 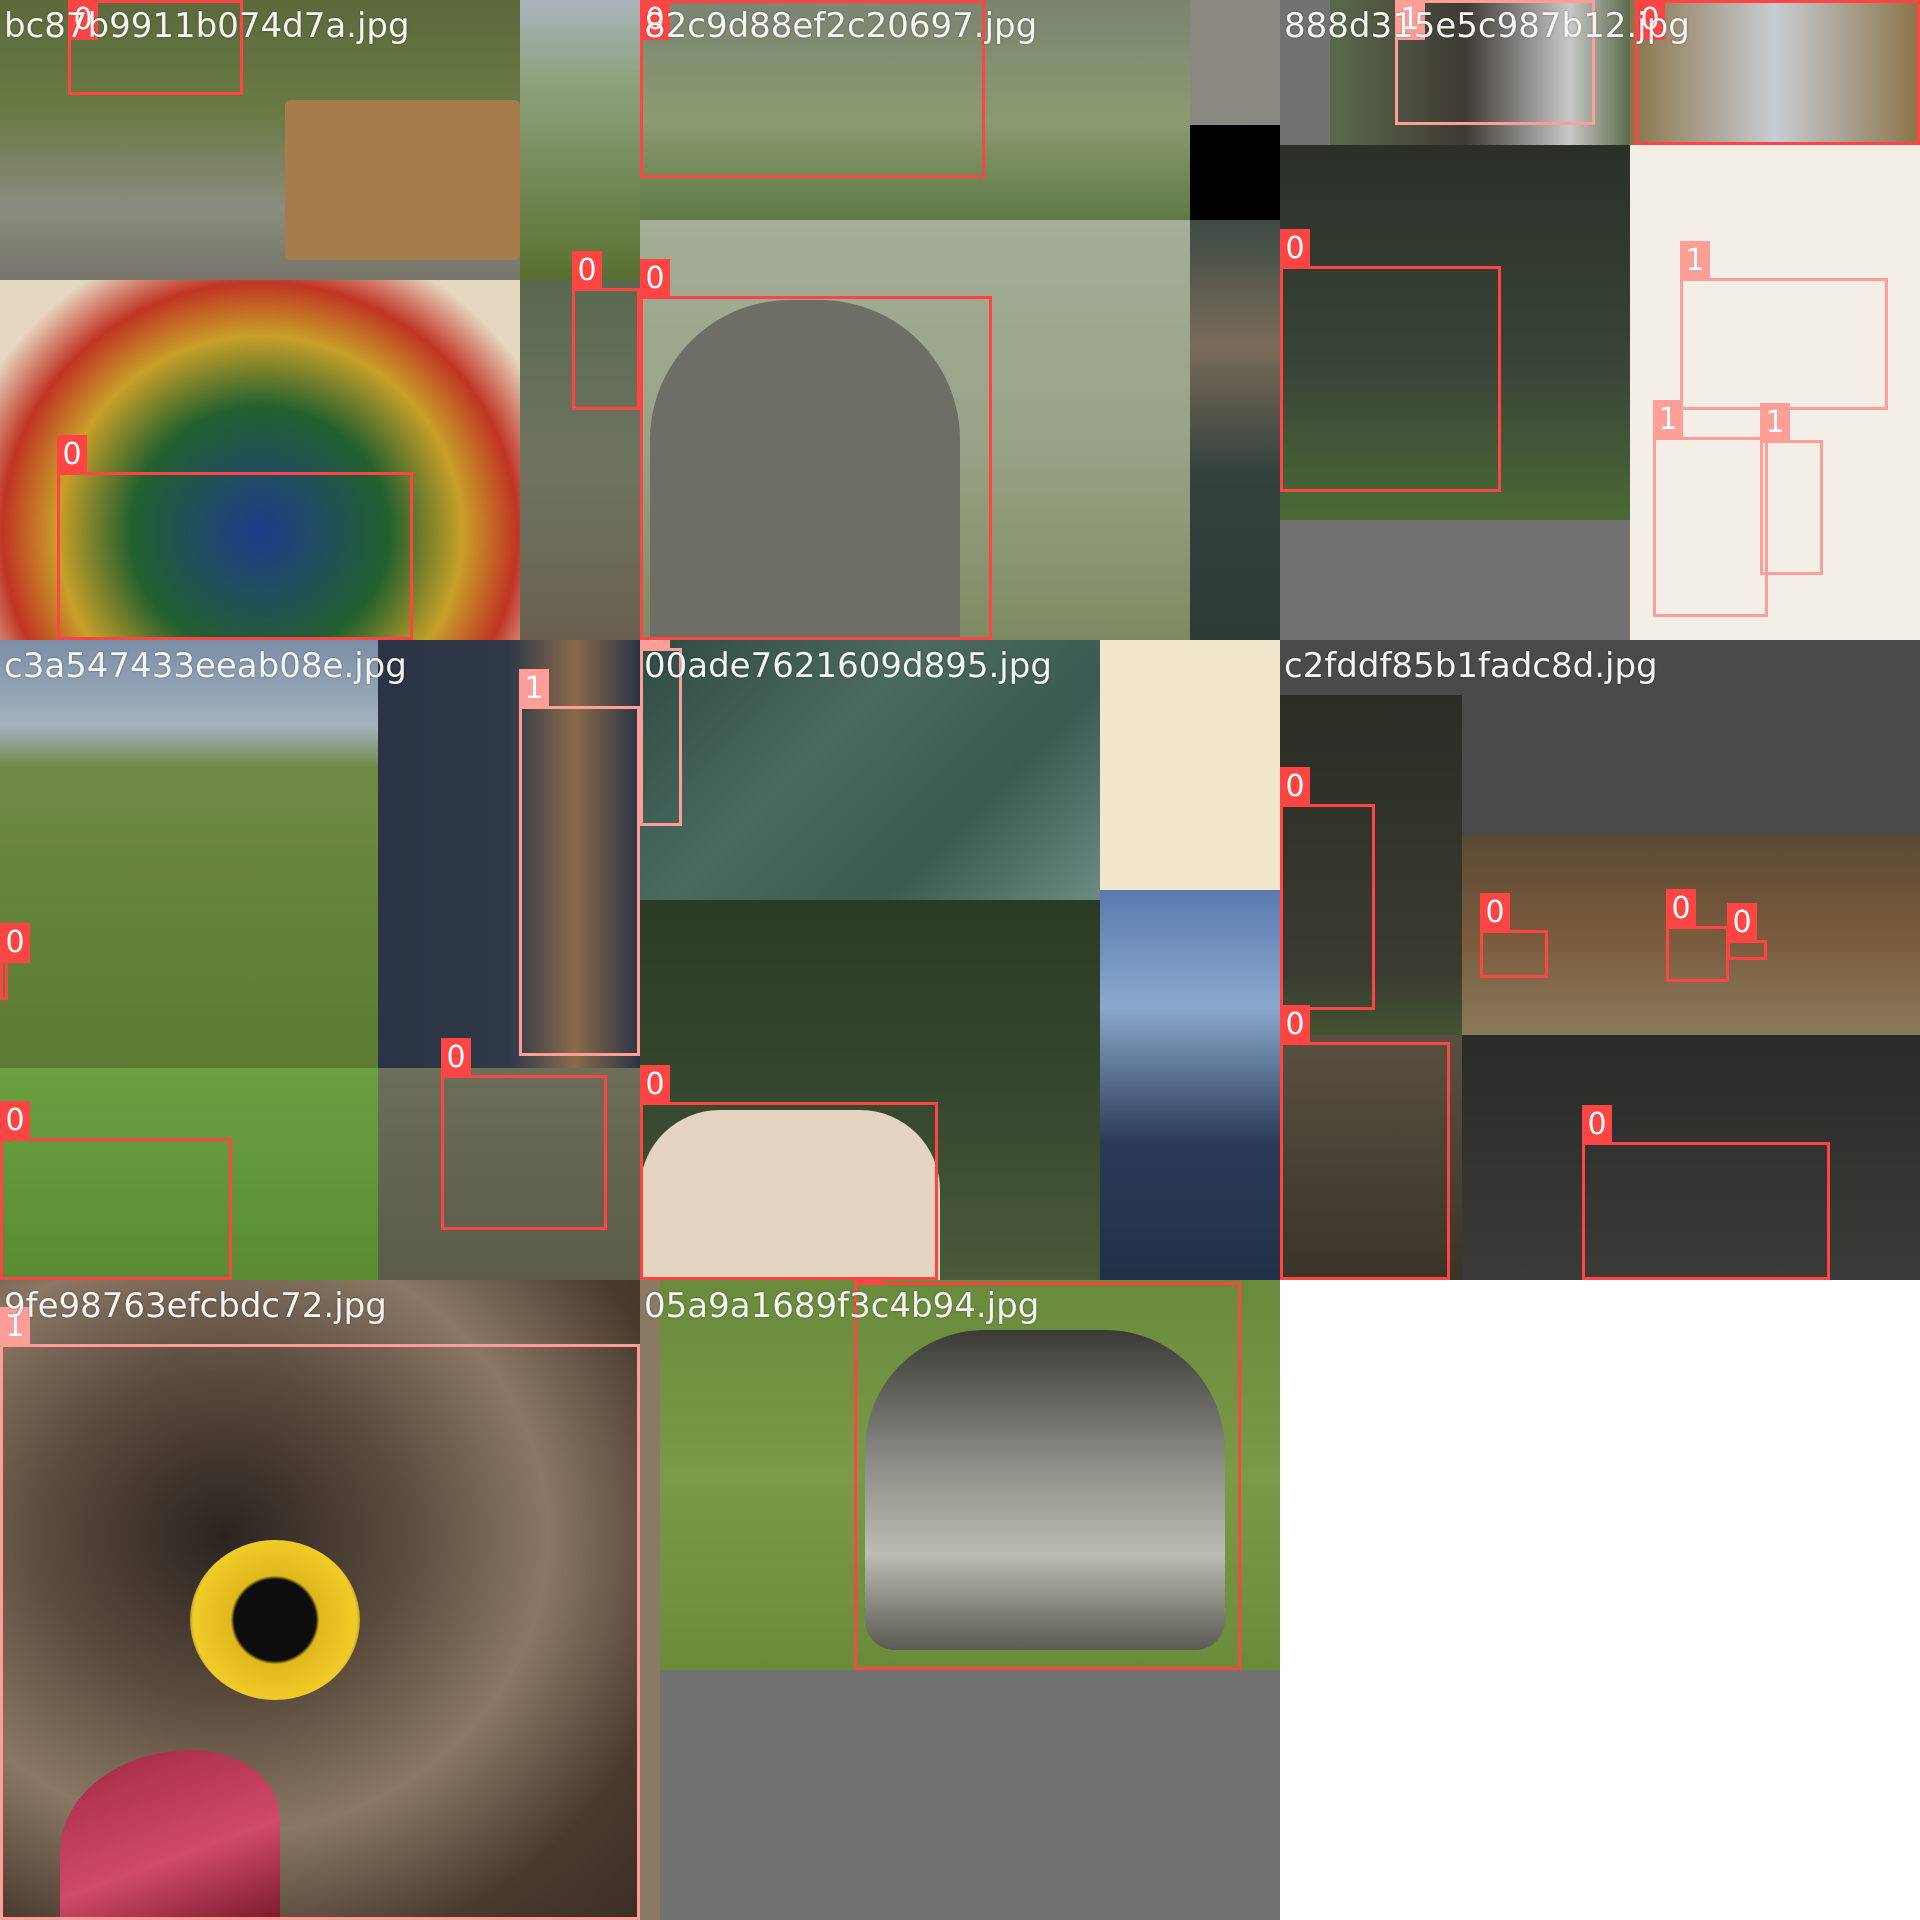 I want to click on mosaic-tile: 1 0 0 1 1 1 888d315e5c987b12.jpg, so click(x=1600, y=320).